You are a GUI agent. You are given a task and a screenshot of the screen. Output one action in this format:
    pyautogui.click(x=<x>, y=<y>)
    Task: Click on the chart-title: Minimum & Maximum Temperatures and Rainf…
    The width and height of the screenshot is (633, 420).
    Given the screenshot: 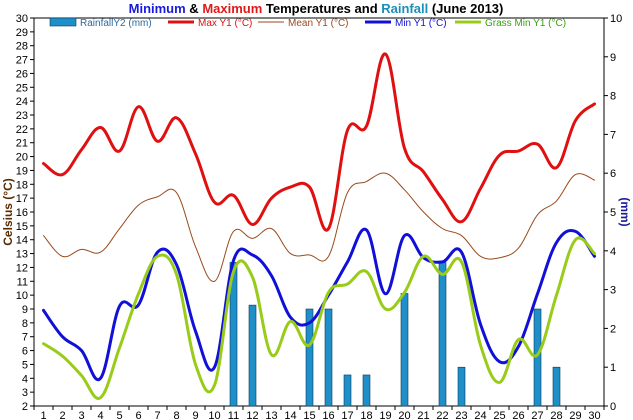 What is the action you would take?
    pyautogui.click(x=316, y=8)
    